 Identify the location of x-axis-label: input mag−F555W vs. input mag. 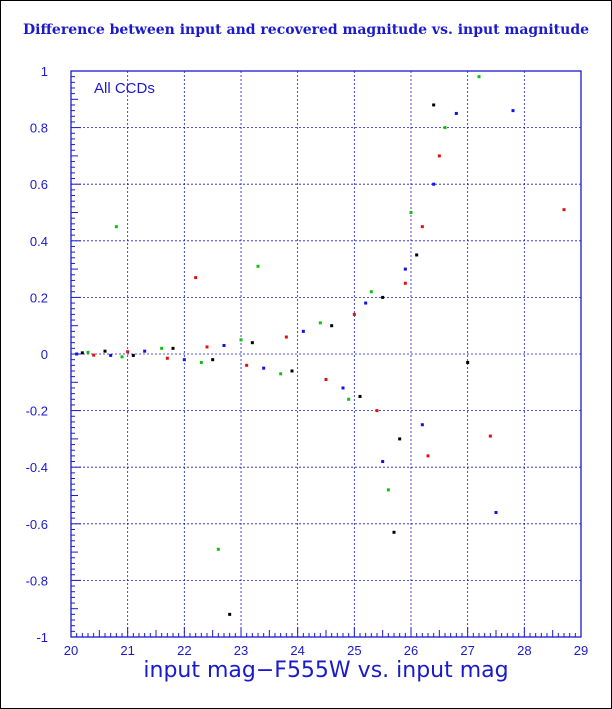
(325, 670).